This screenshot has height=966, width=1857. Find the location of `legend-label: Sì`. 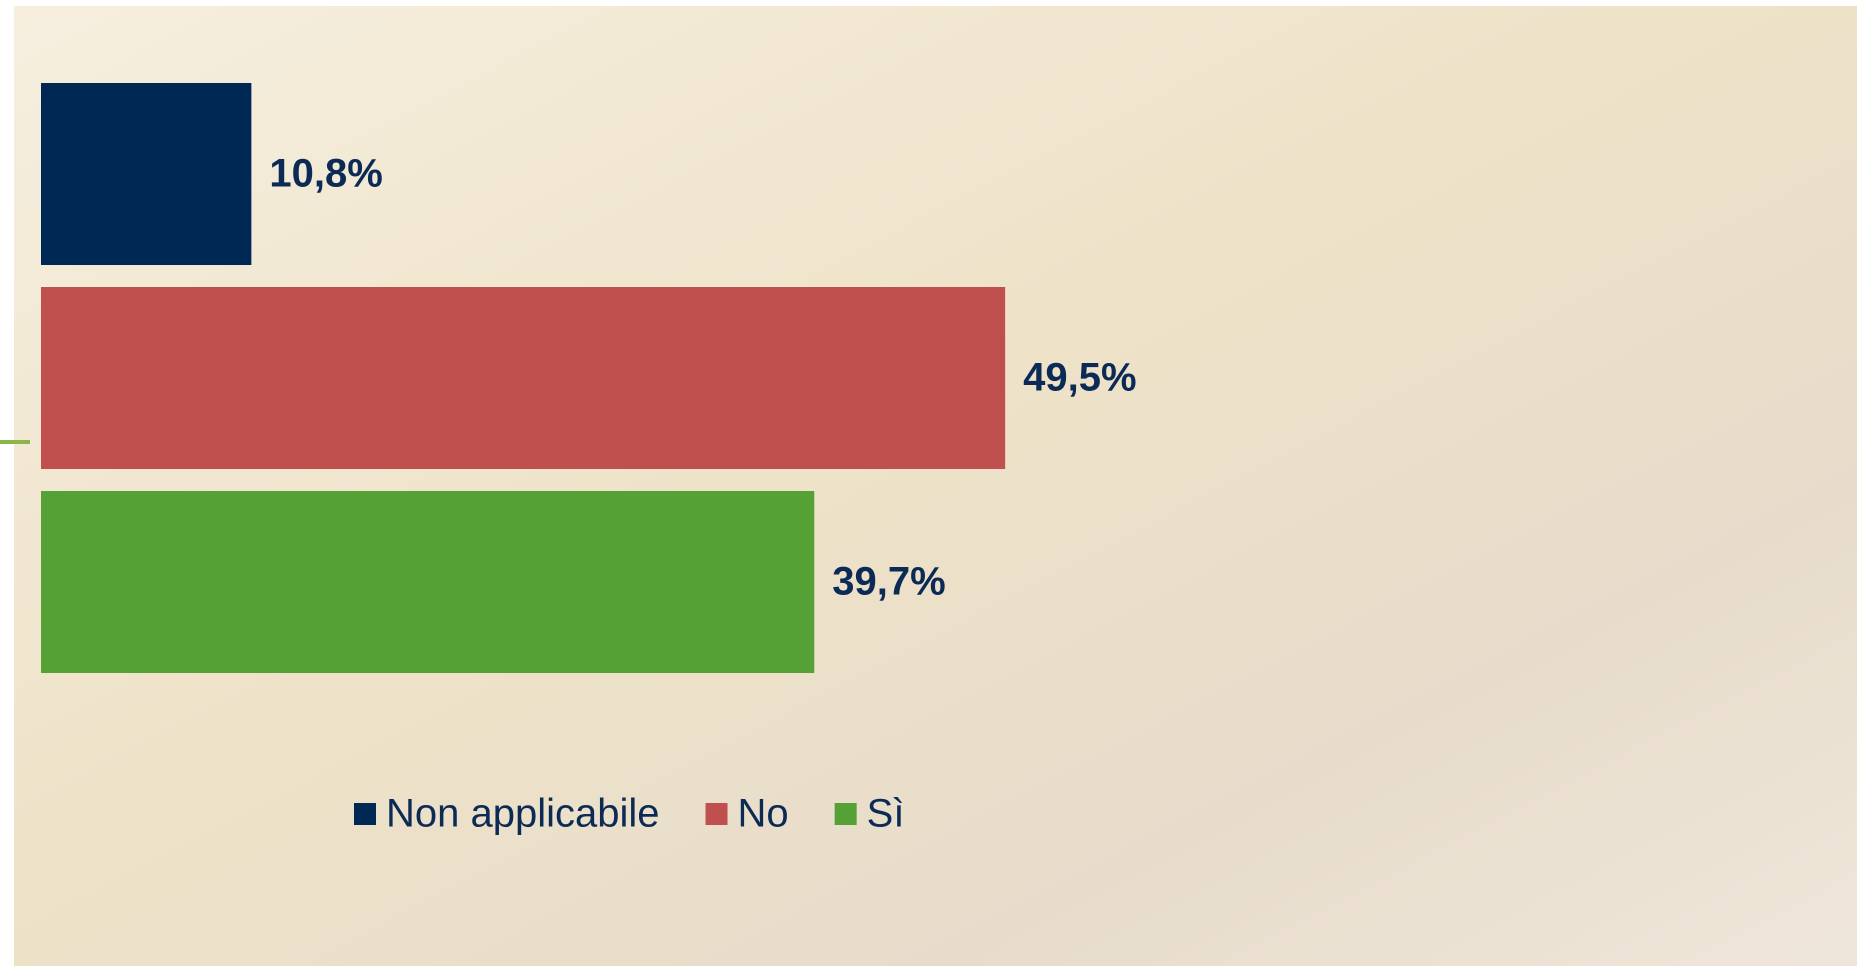

legend-label: Sì is located at coordinates (886, 814).